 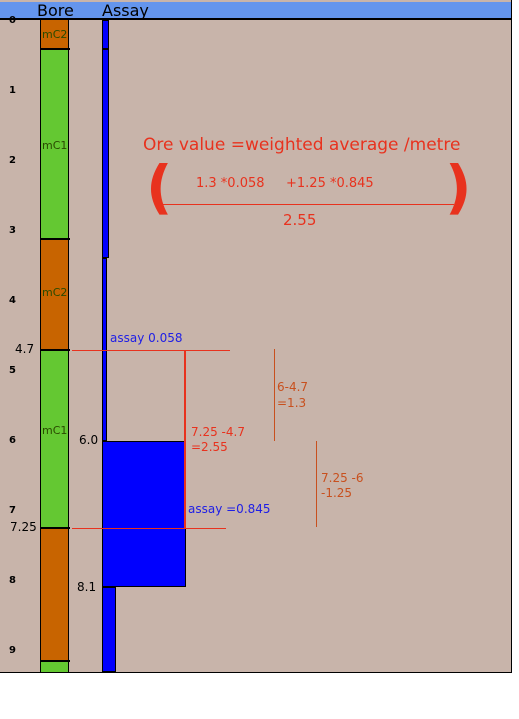 I want to click on depth-tick-3: 3, so click(x=12, y=230).